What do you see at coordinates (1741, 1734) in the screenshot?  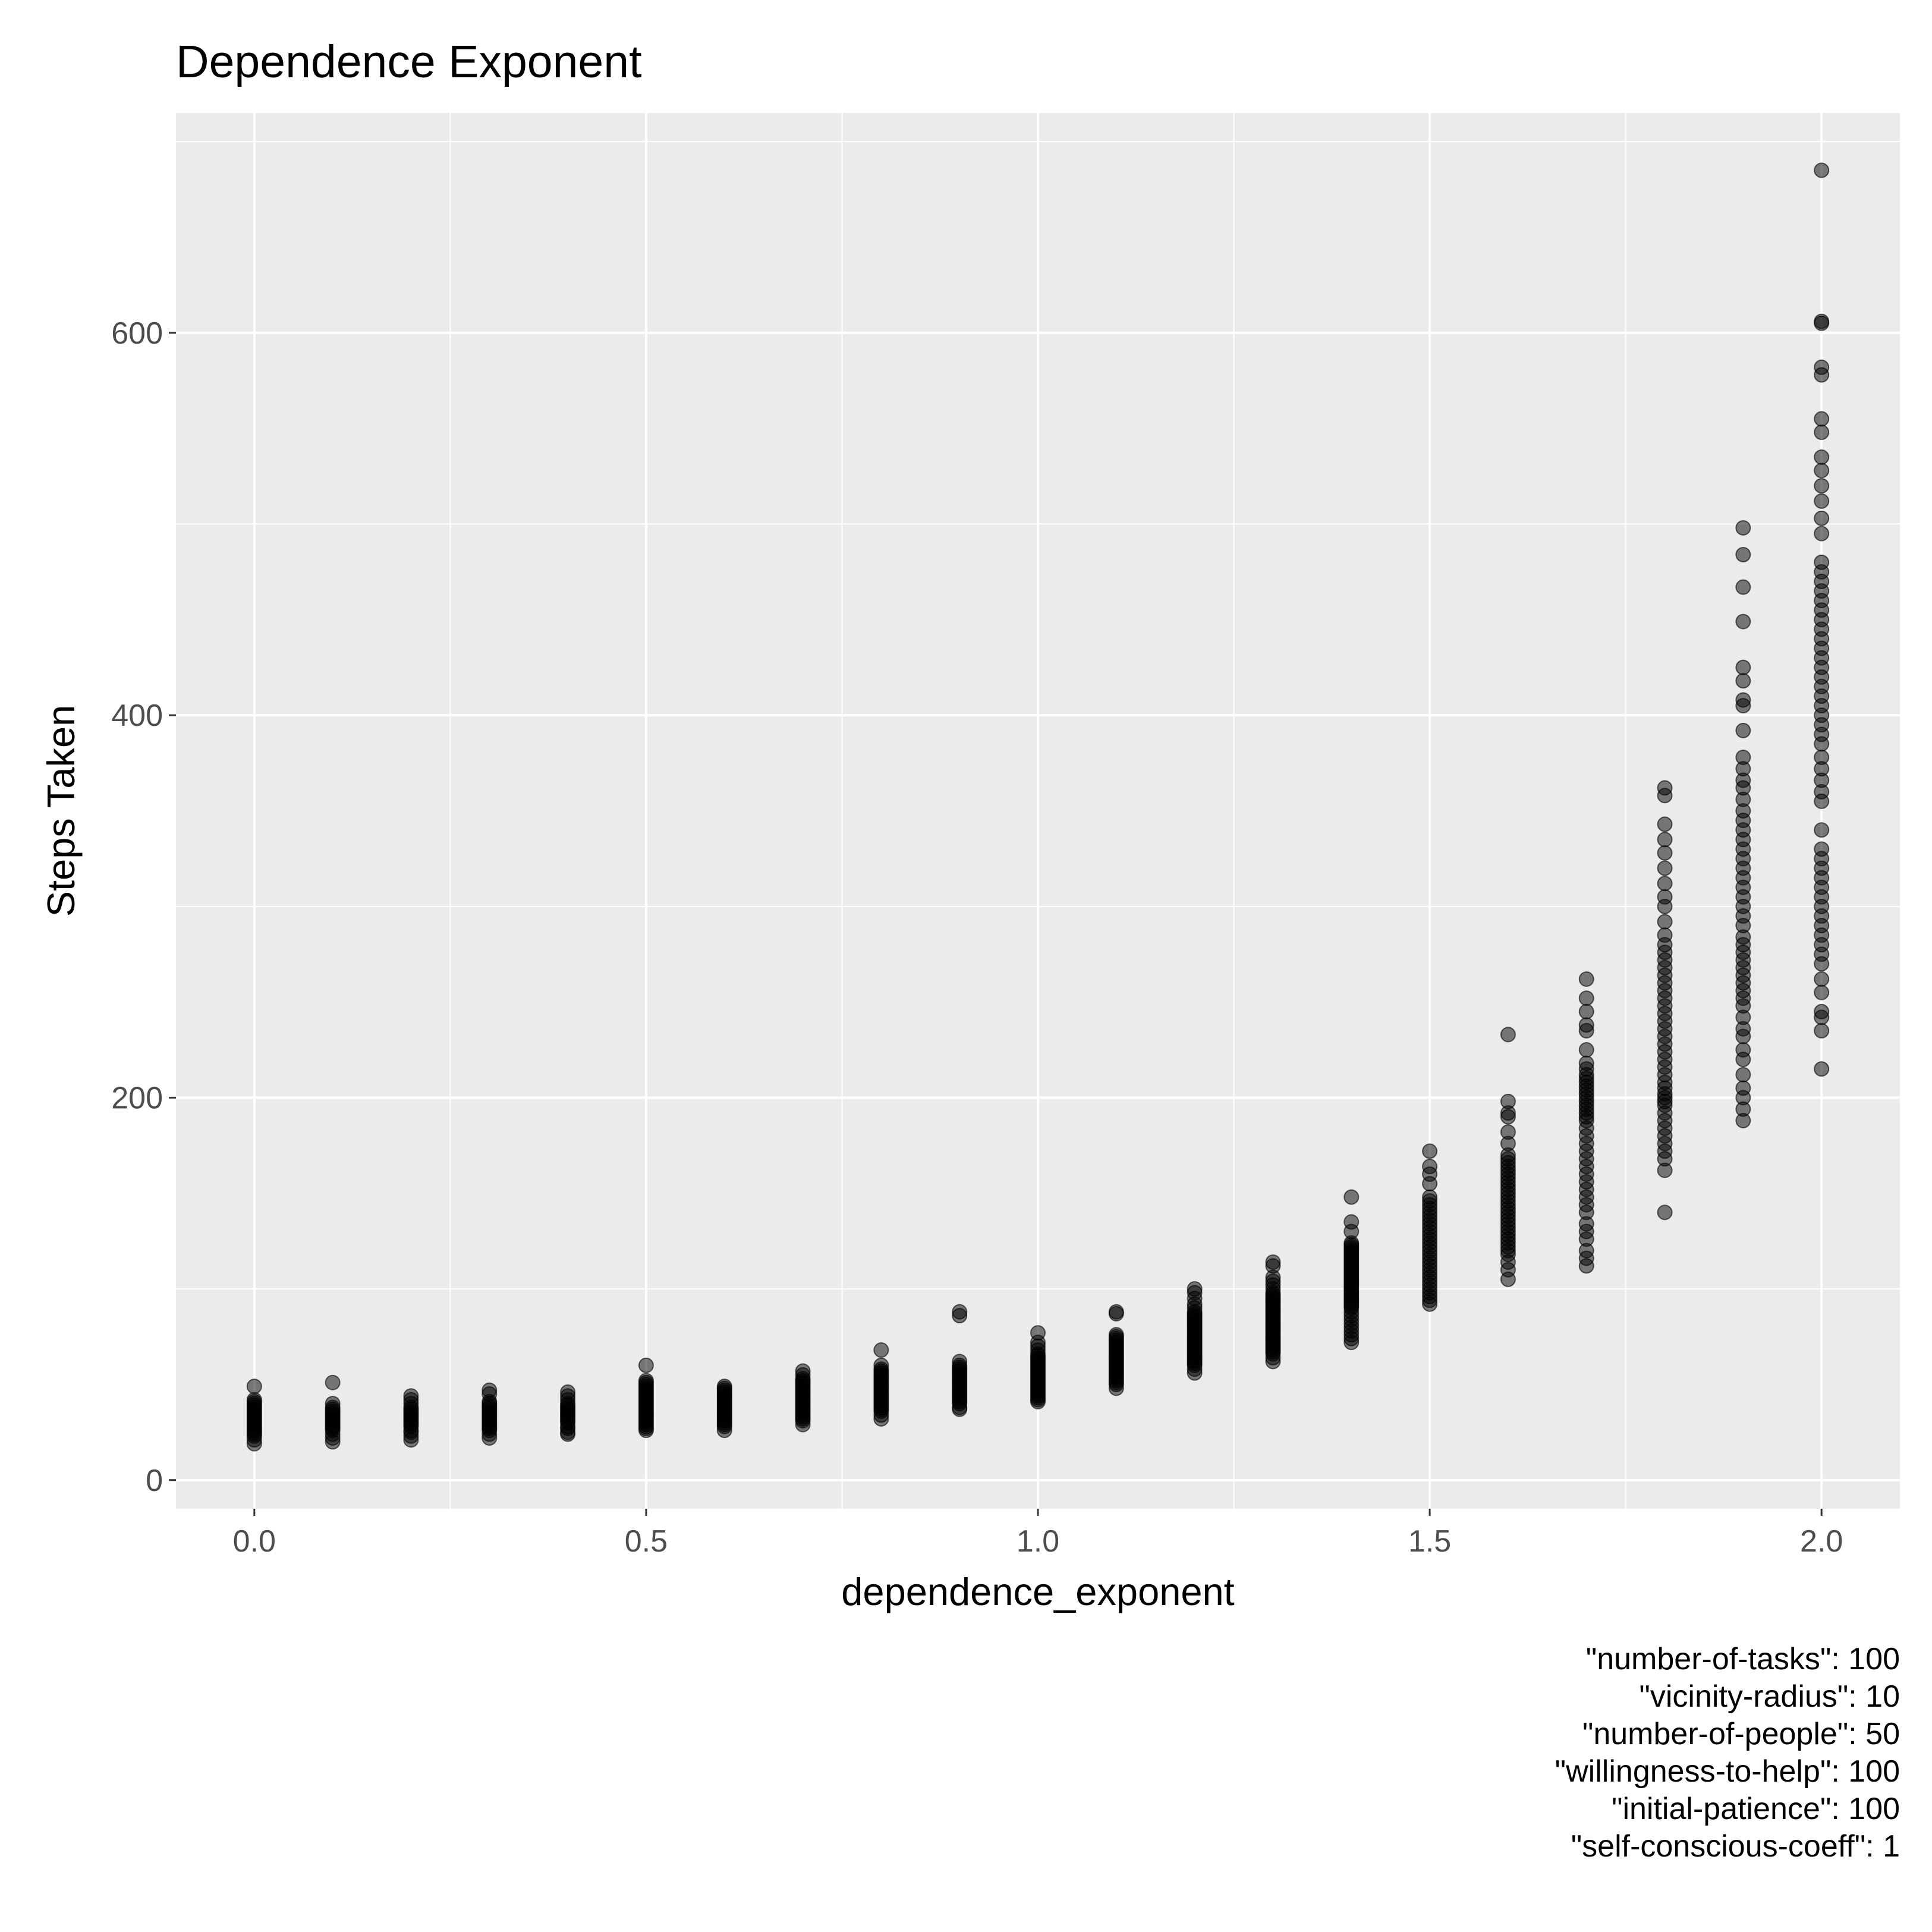 I see `caption-line: "number-of-people": 50` at bounding box center [1741, 1734].